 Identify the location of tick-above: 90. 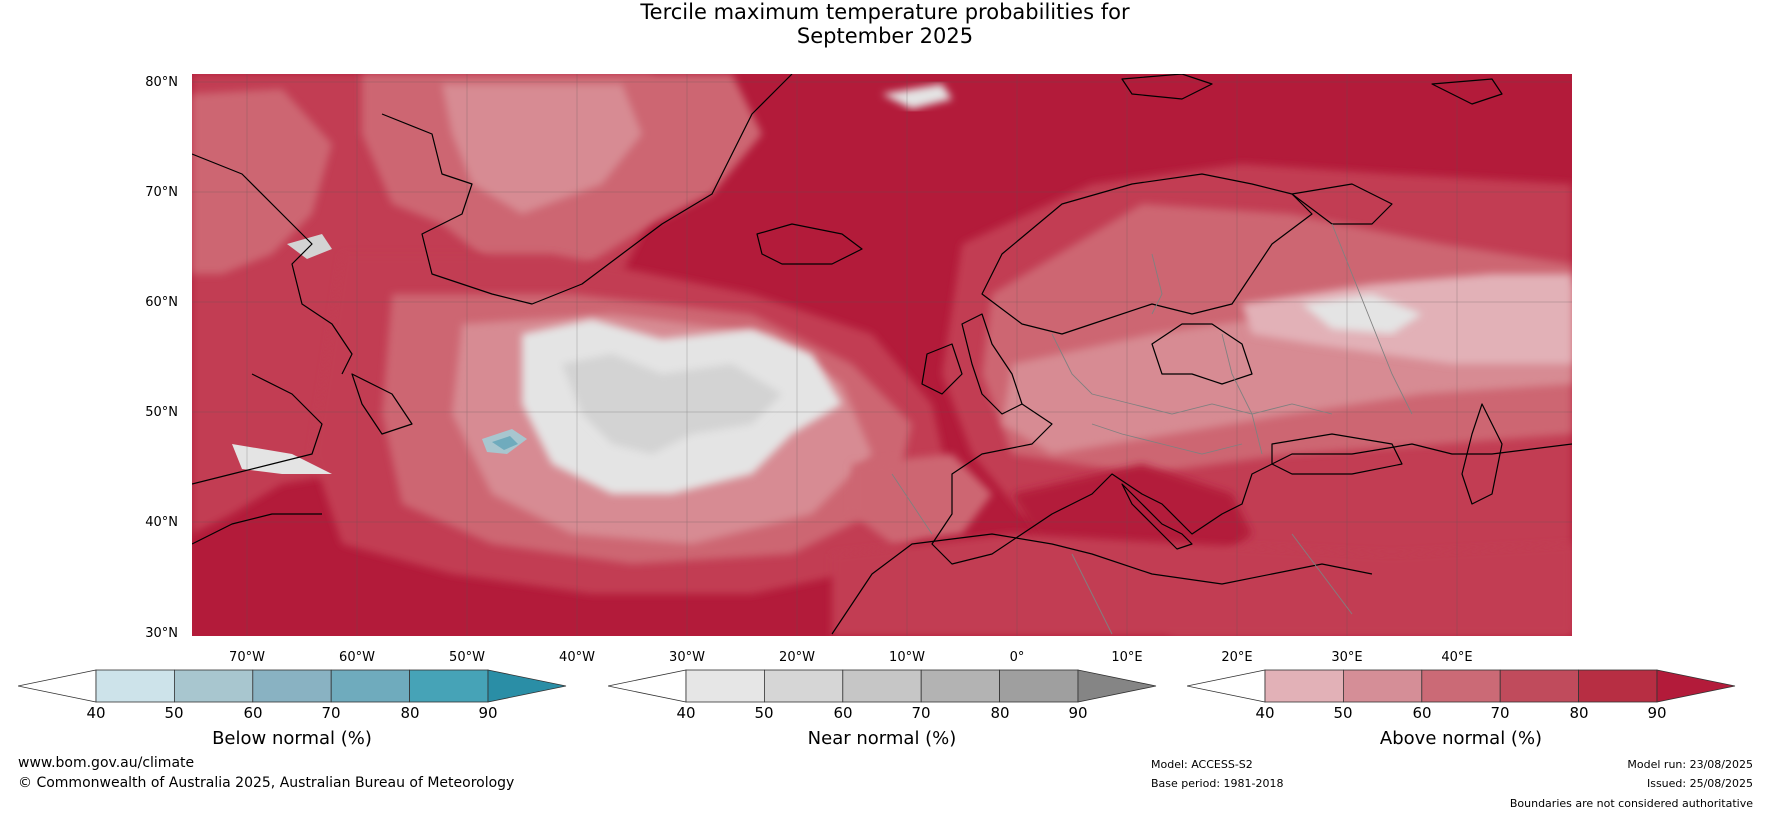
(1657, 713).